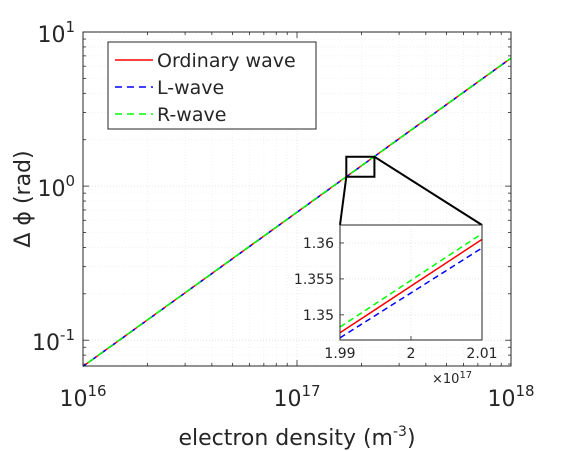  Describe the element at coordinates (428, 190) in the screenshot. I see `zoom-connector-right` at that location.